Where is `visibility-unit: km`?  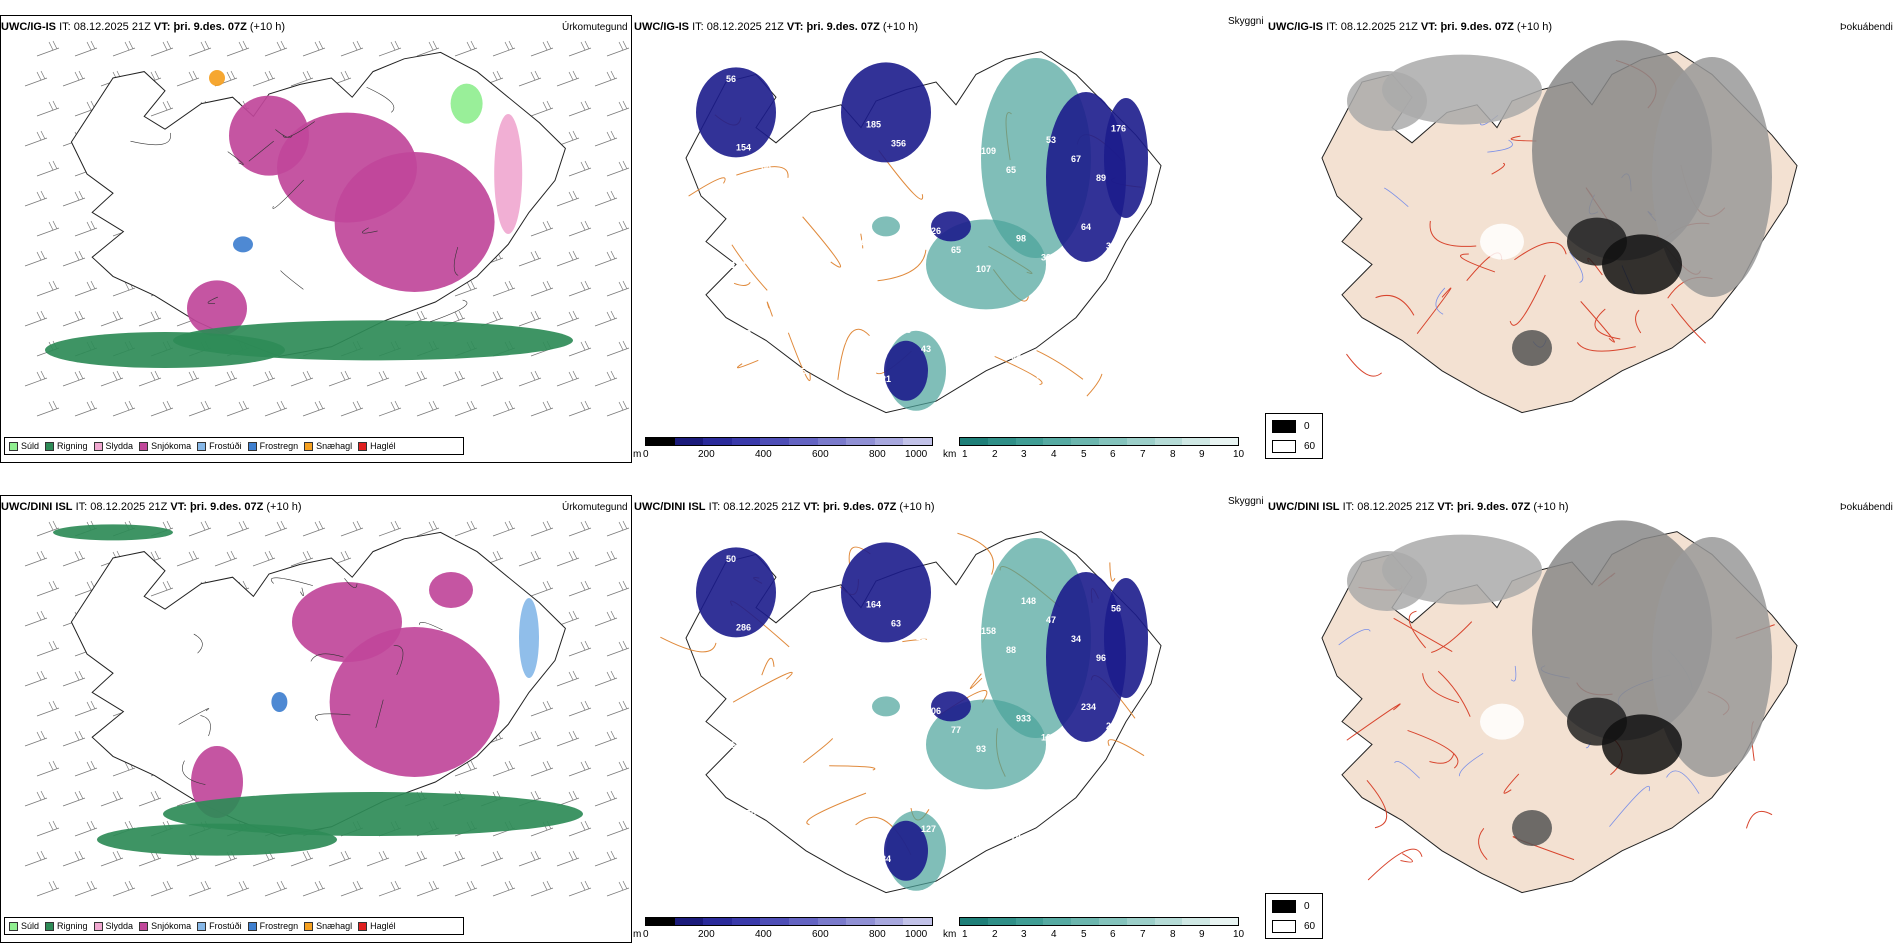
visibility-unit: km is located at coordinates (950, 454).